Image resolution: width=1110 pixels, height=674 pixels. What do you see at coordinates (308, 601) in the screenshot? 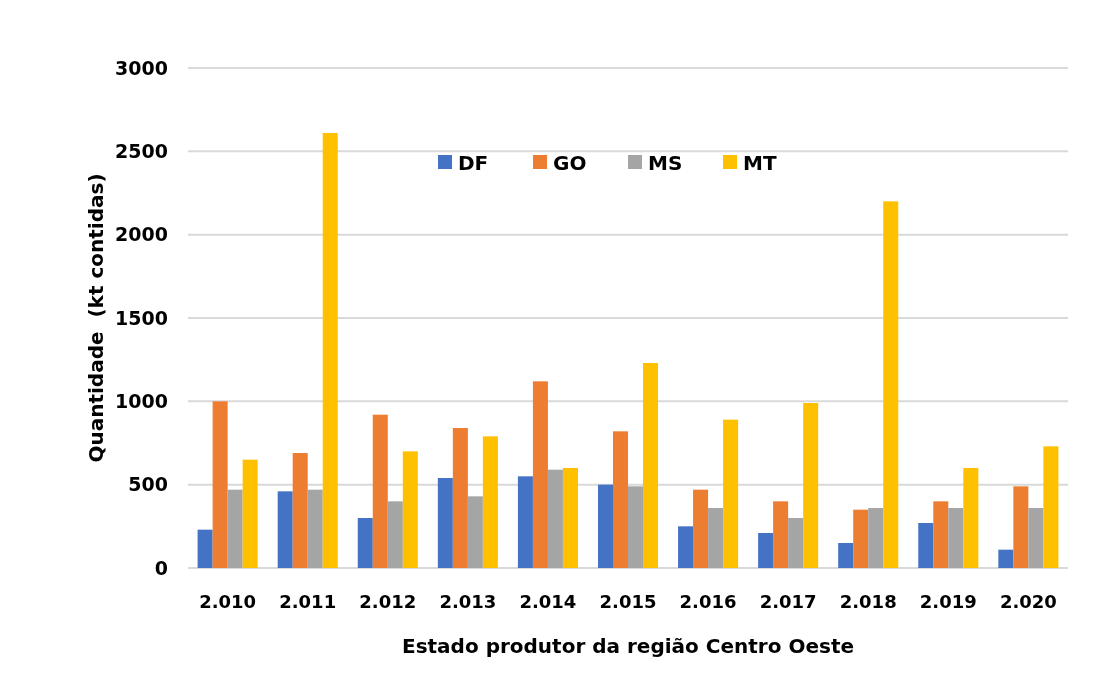
I see `x-tick-label: 2.011` at bounding box center [308, 601].